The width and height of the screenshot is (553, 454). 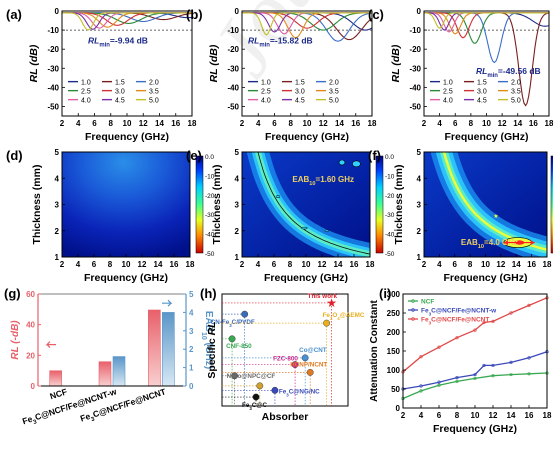 I want to click on y-axis-label: RL (-dB), so click(x=15, y=340).